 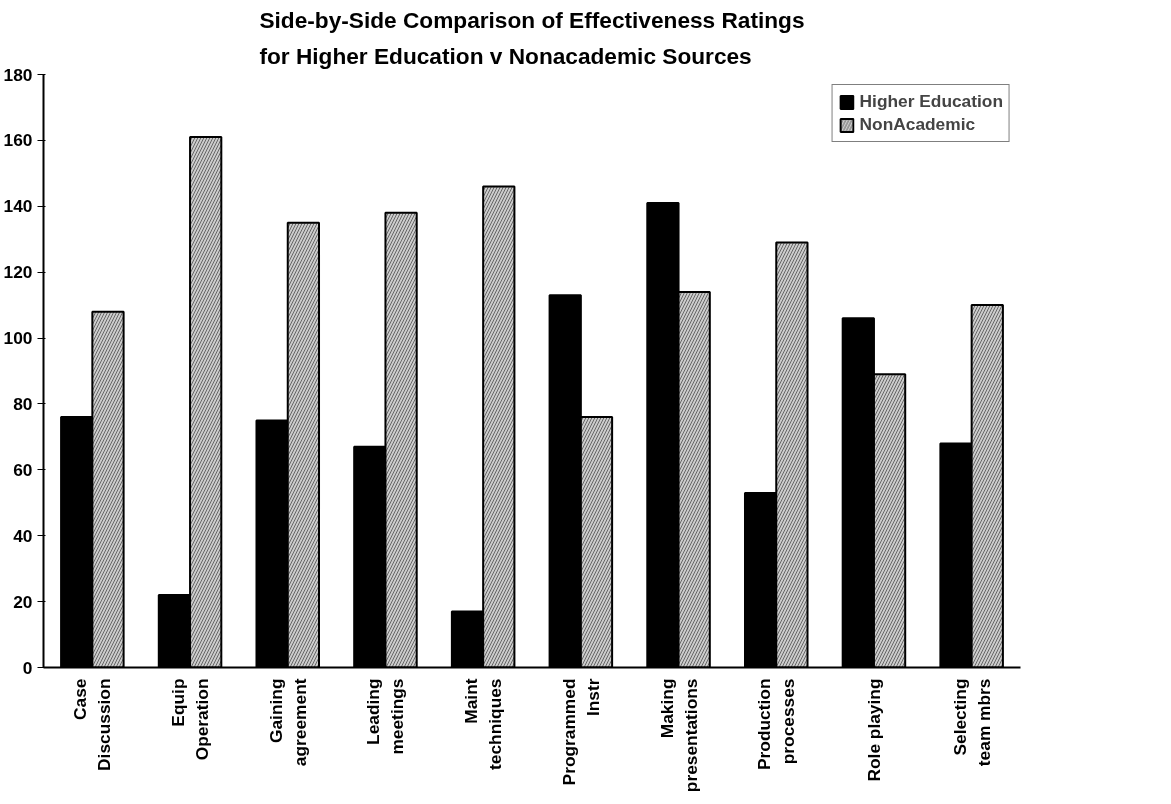 I want to click on x-tick-label: Production processes, so click(x=776, y=724).